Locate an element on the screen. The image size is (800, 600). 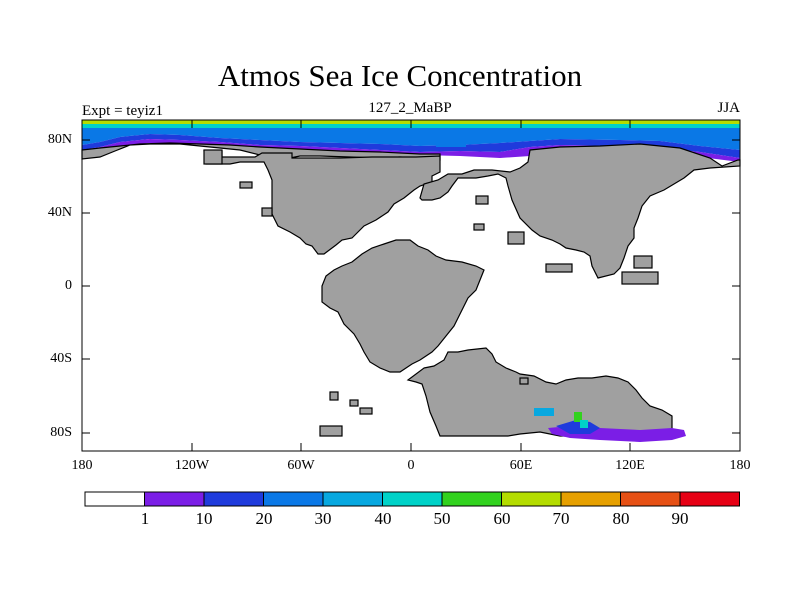
y-label-80n: 80N is located at coordinates (59, 139).